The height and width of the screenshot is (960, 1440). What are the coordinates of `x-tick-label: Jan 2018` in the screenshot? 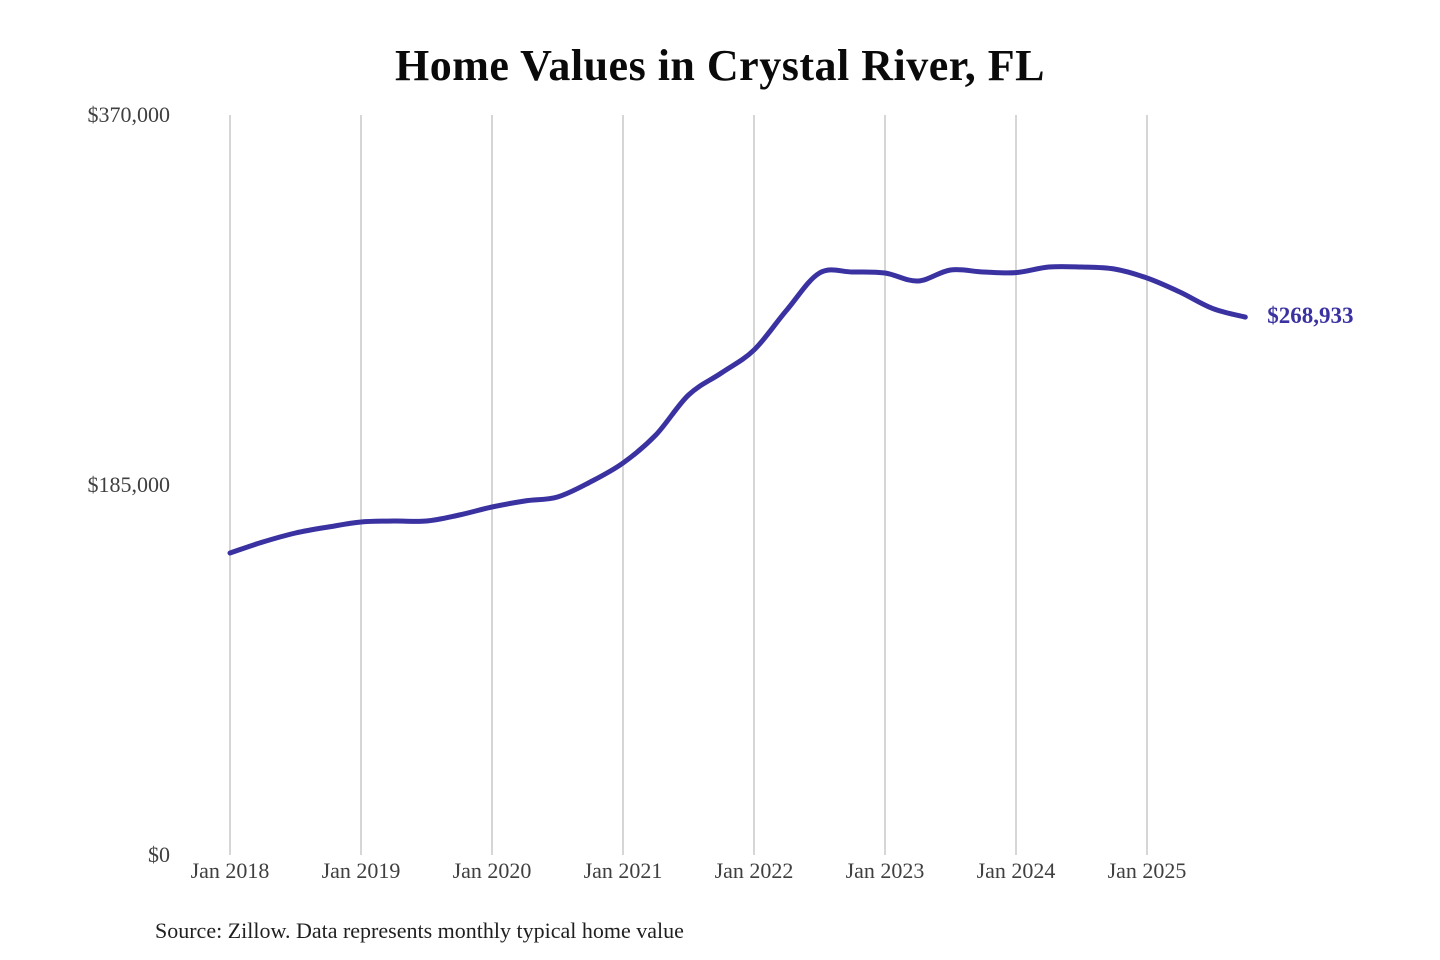 It's located at (230, 870).